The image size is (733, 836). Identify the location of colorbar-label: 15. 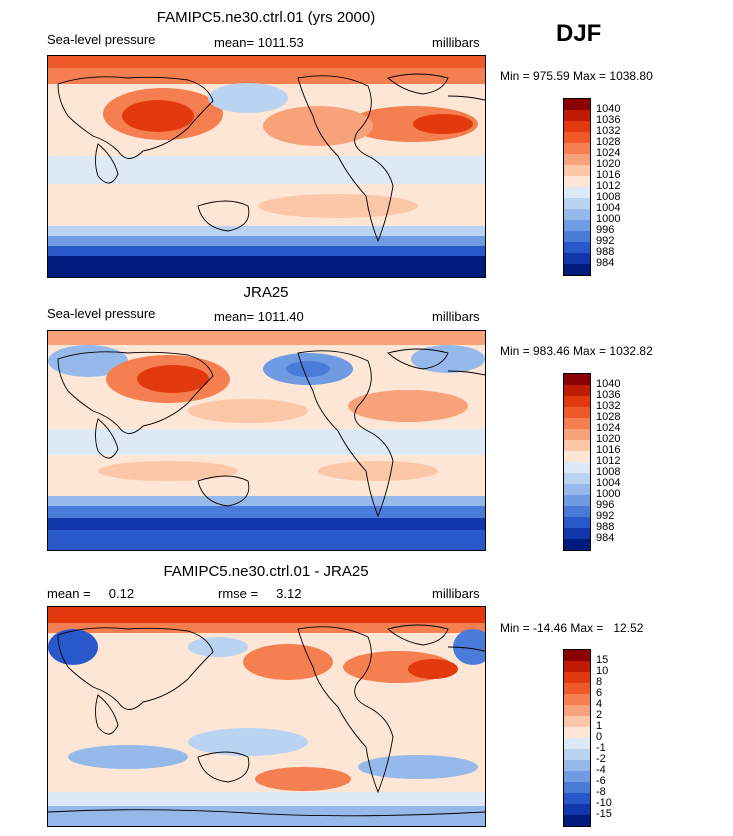
(602, 660).